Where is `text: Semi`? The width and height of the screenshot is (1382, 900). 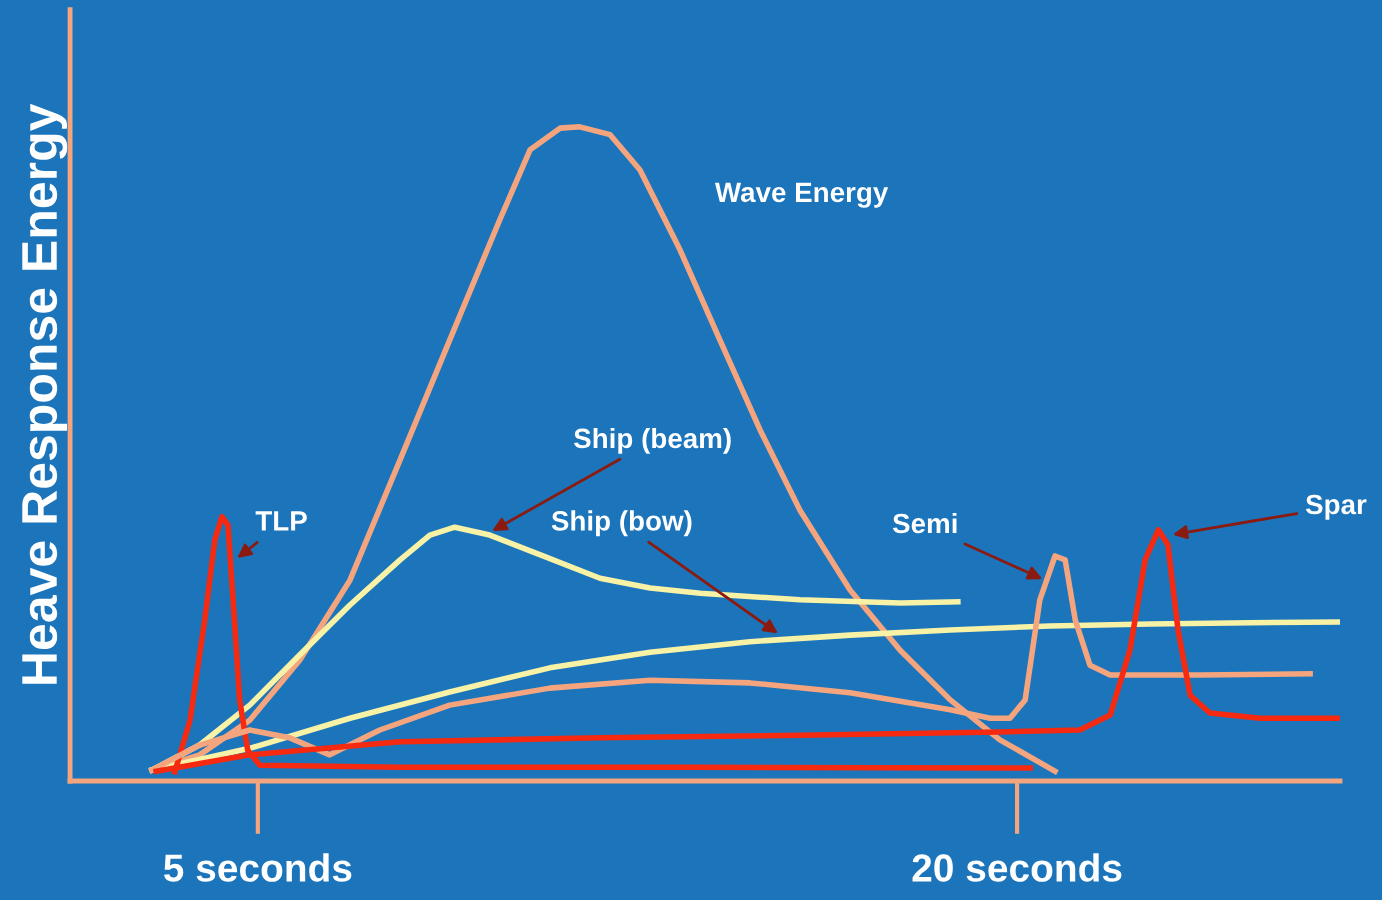
text: Semi is located at coordinates (924, 523).